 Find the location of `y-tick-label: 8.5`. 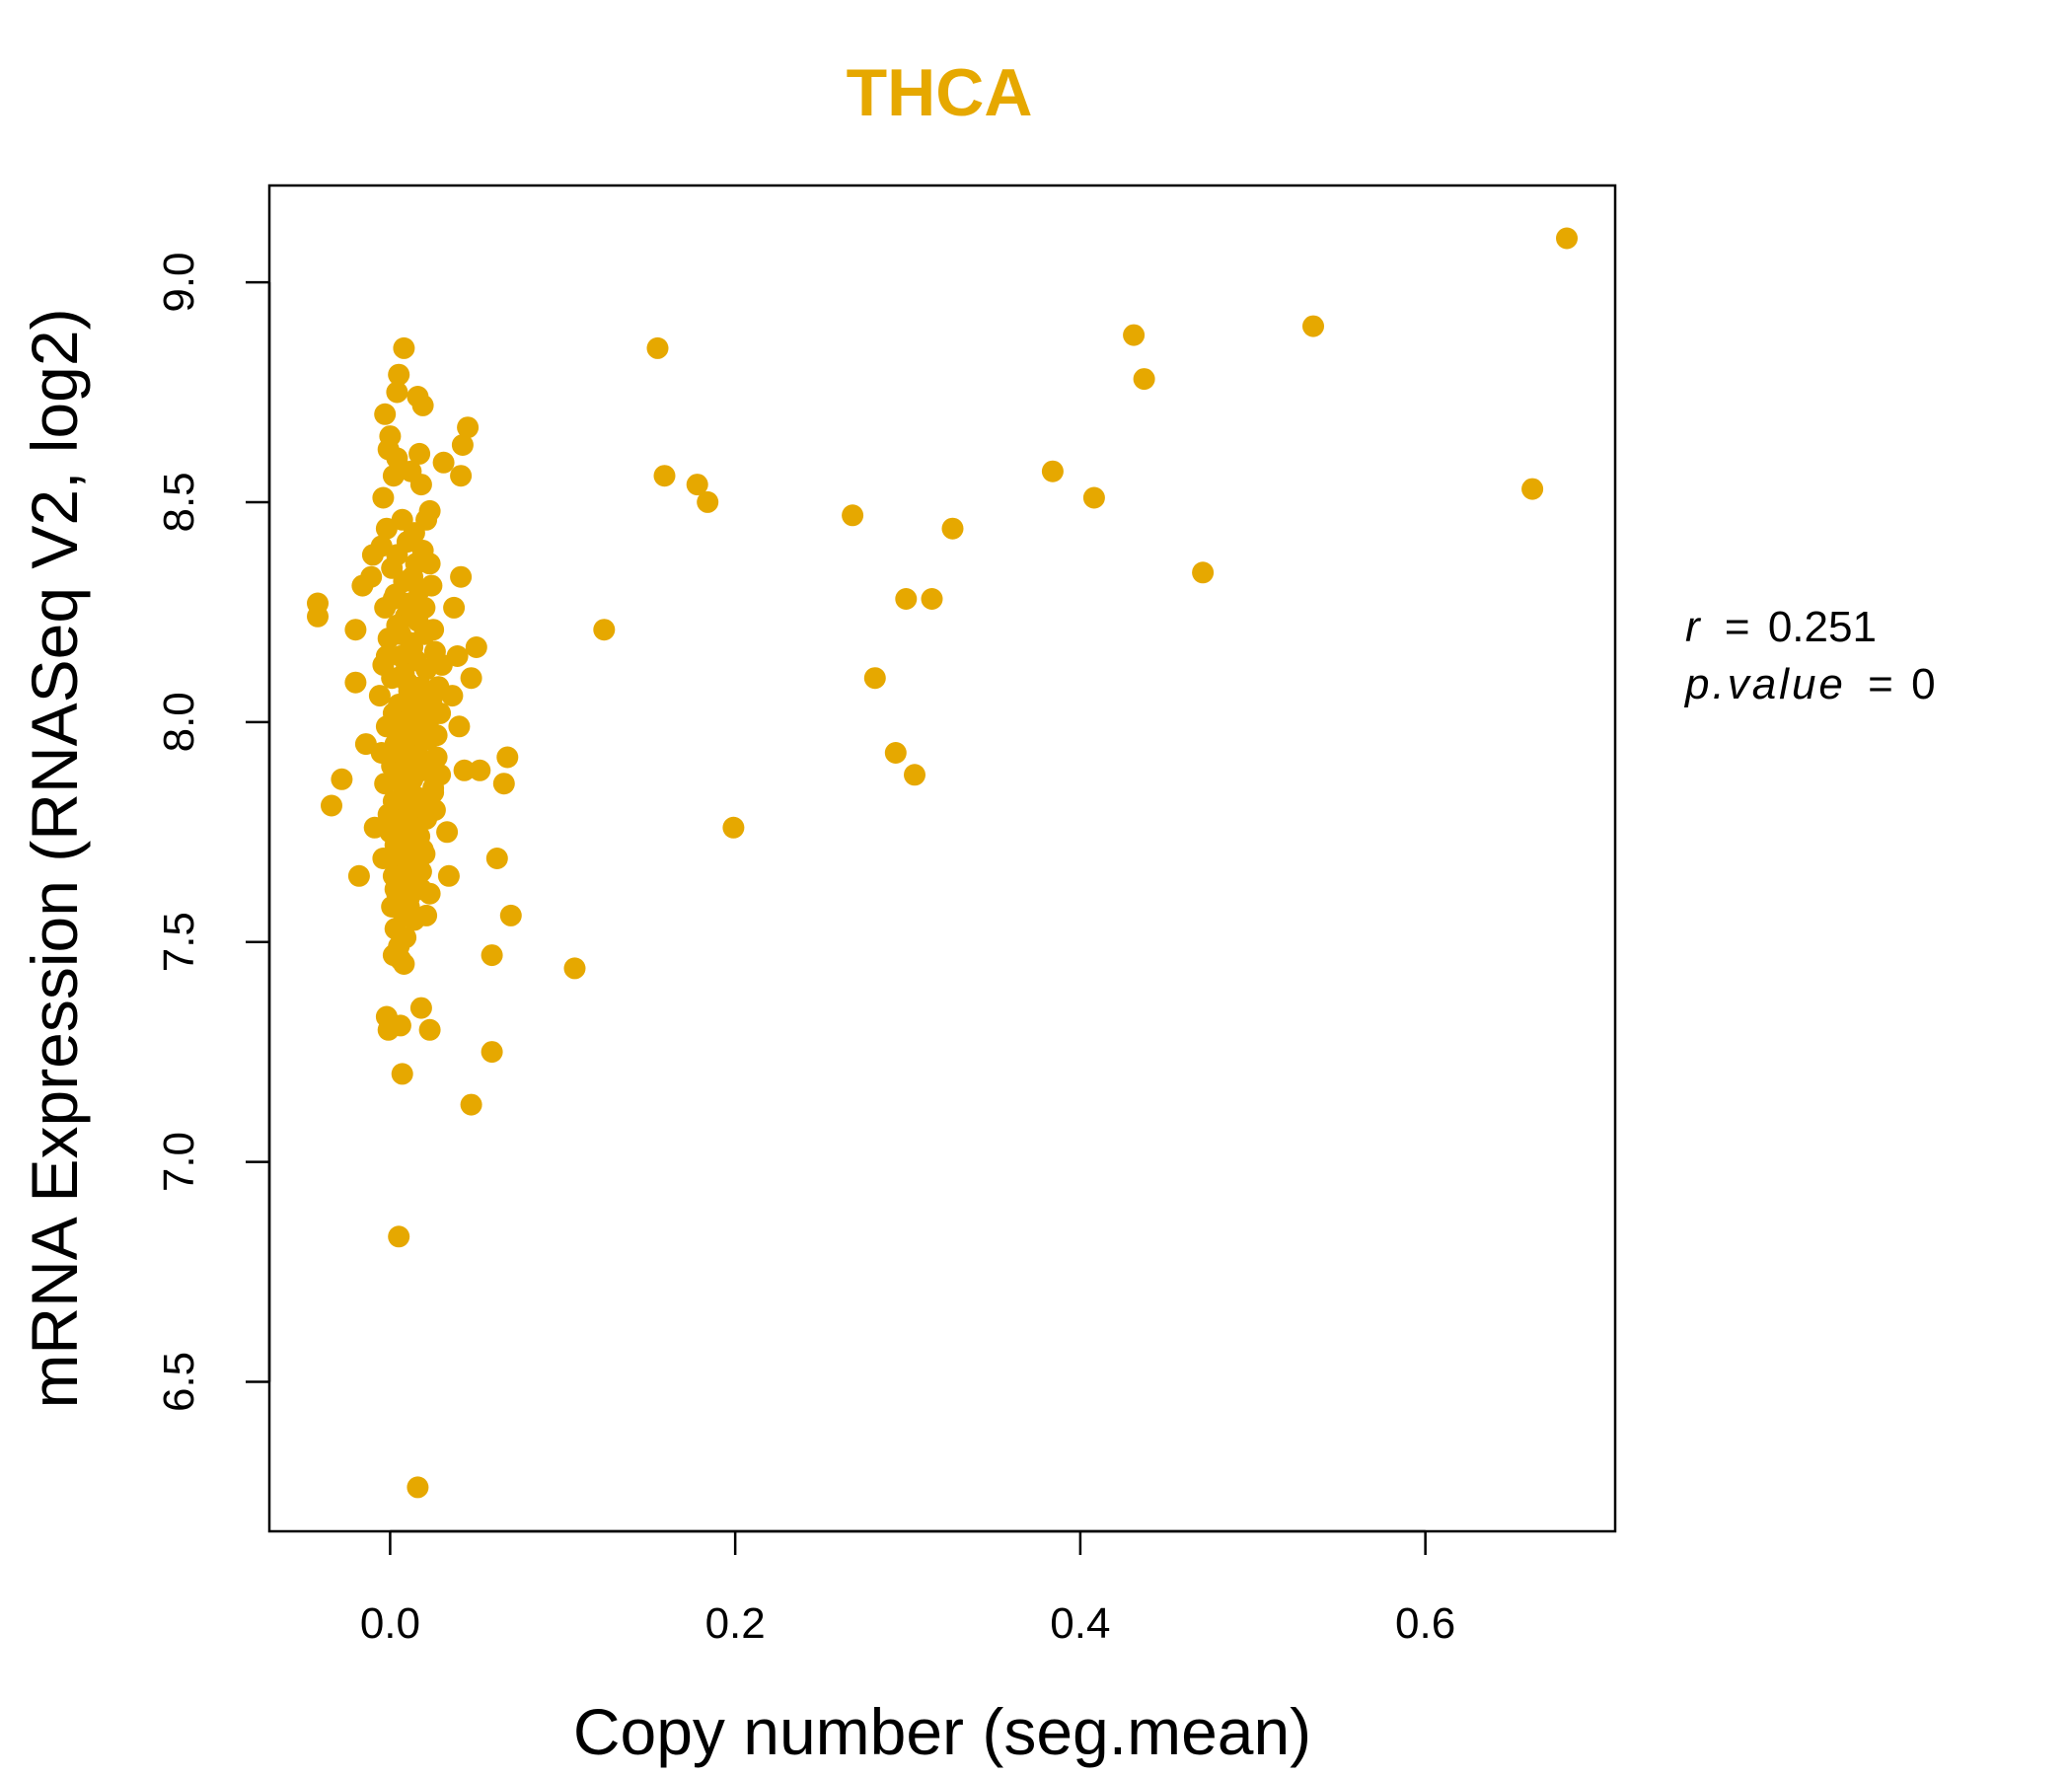

y-tick-label: 8.5 is located at coordinates (179, 502).